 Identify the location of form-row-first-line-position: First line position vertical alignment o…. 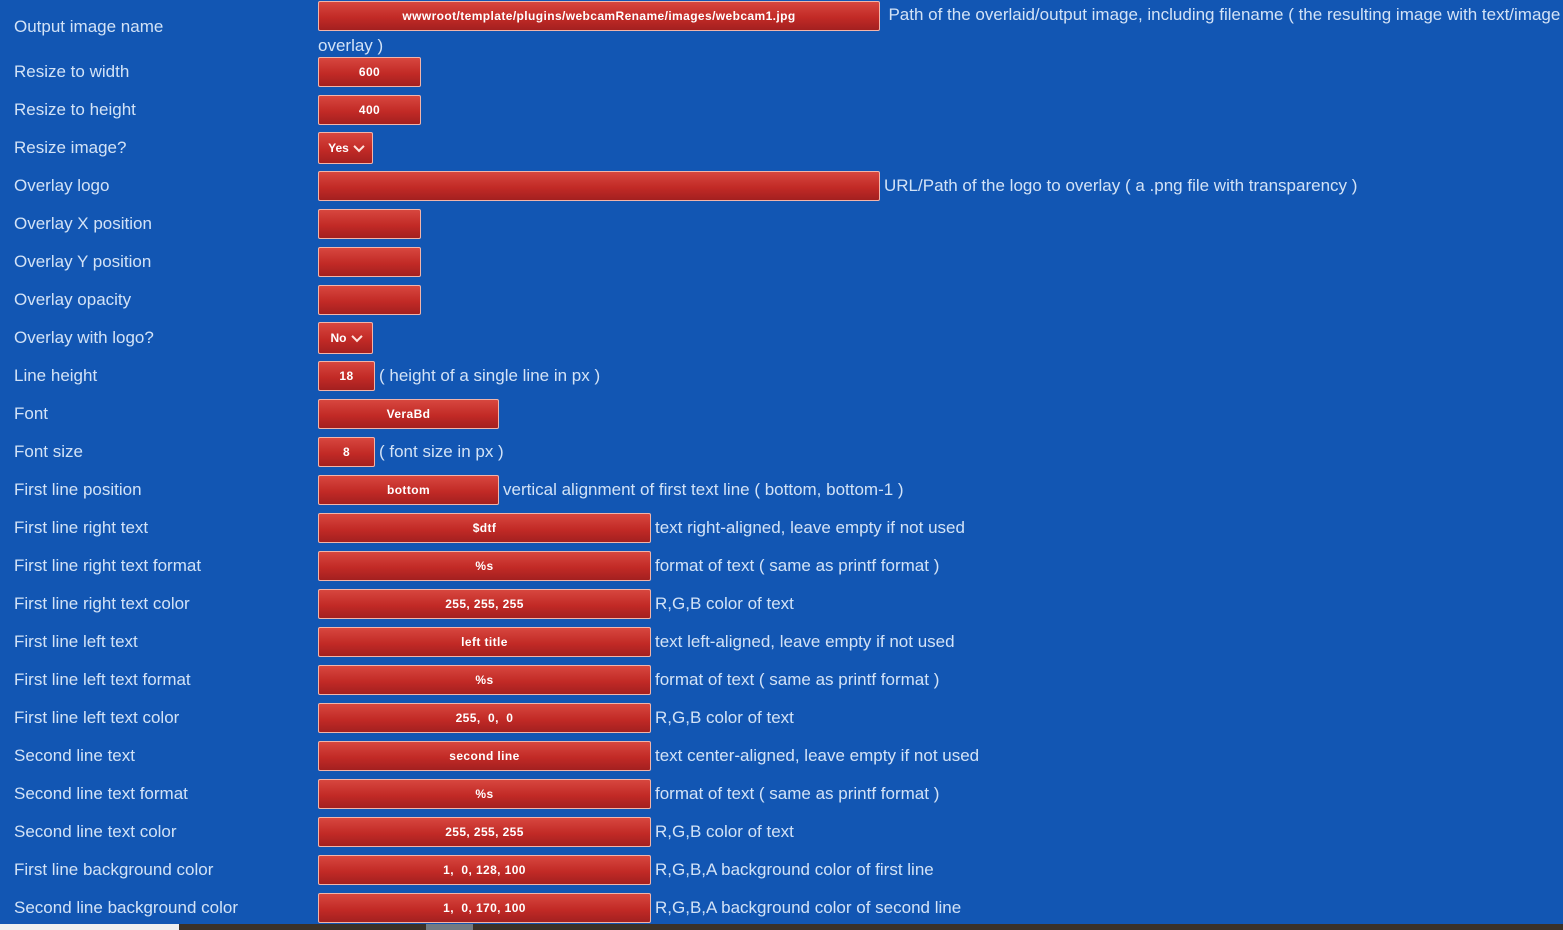
(781, 490).